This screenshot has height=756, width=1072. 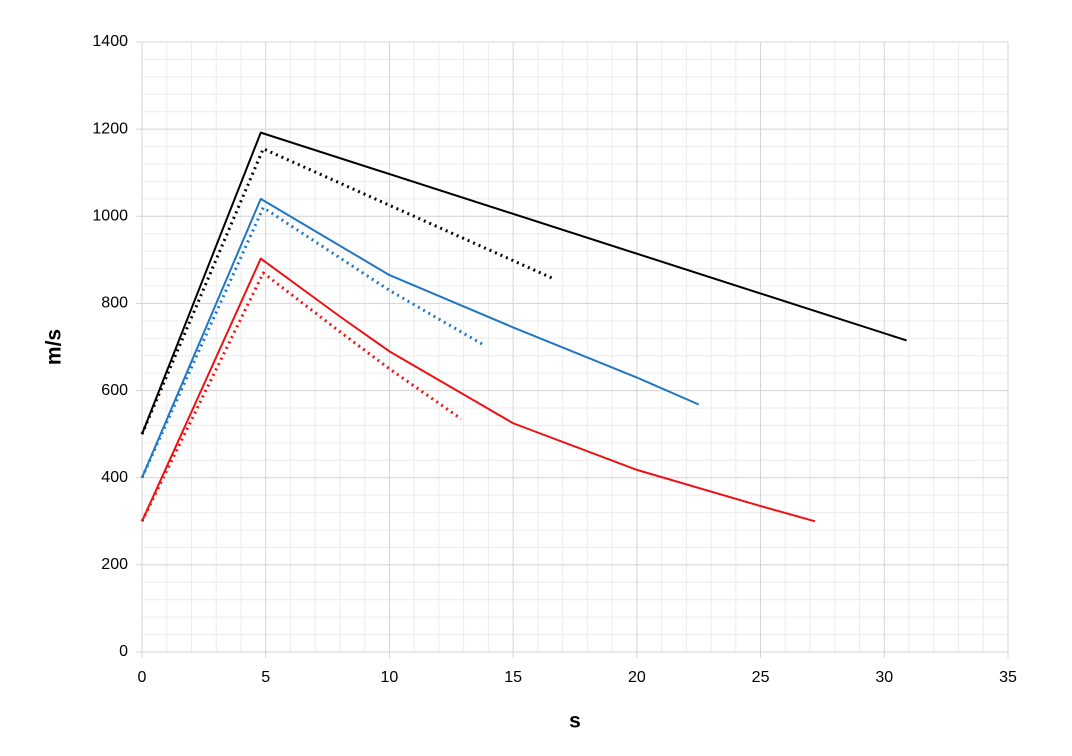 What do you see at coordinates (142, 677) in the screenshot?
I see `x-tick-label: 0` at bounding box center [142, 677].